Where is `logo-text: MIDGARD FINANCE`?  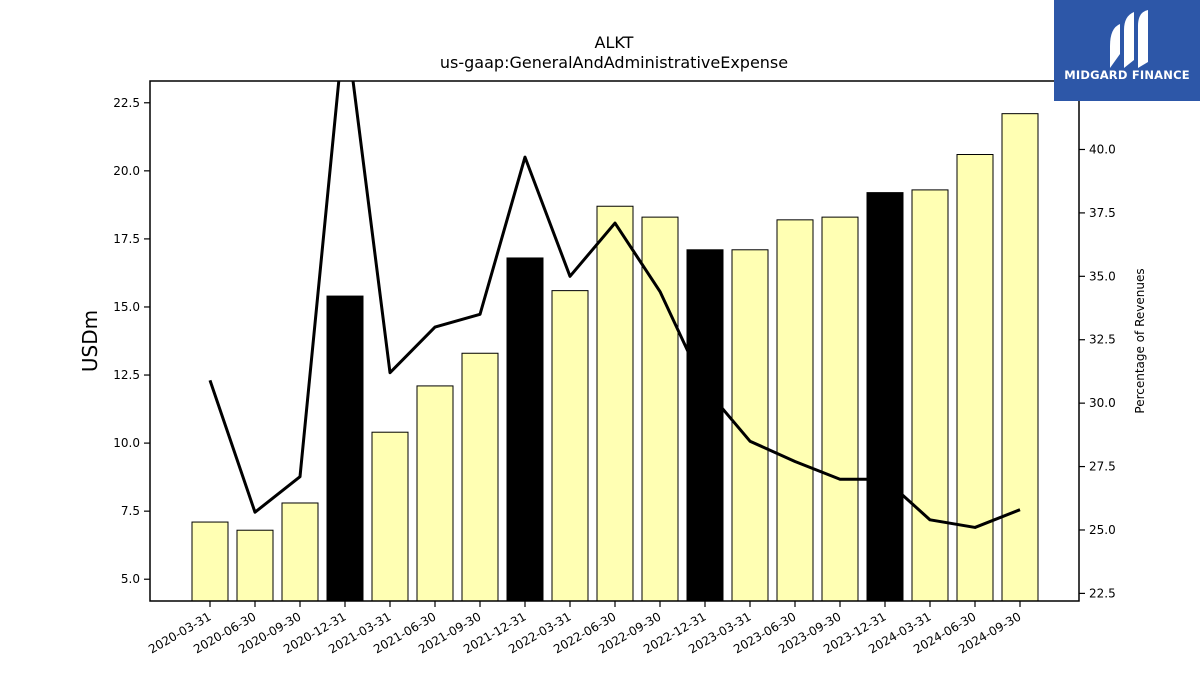 logo-text: MIDGARD FINANCE is located at coordinates (1127, 75).